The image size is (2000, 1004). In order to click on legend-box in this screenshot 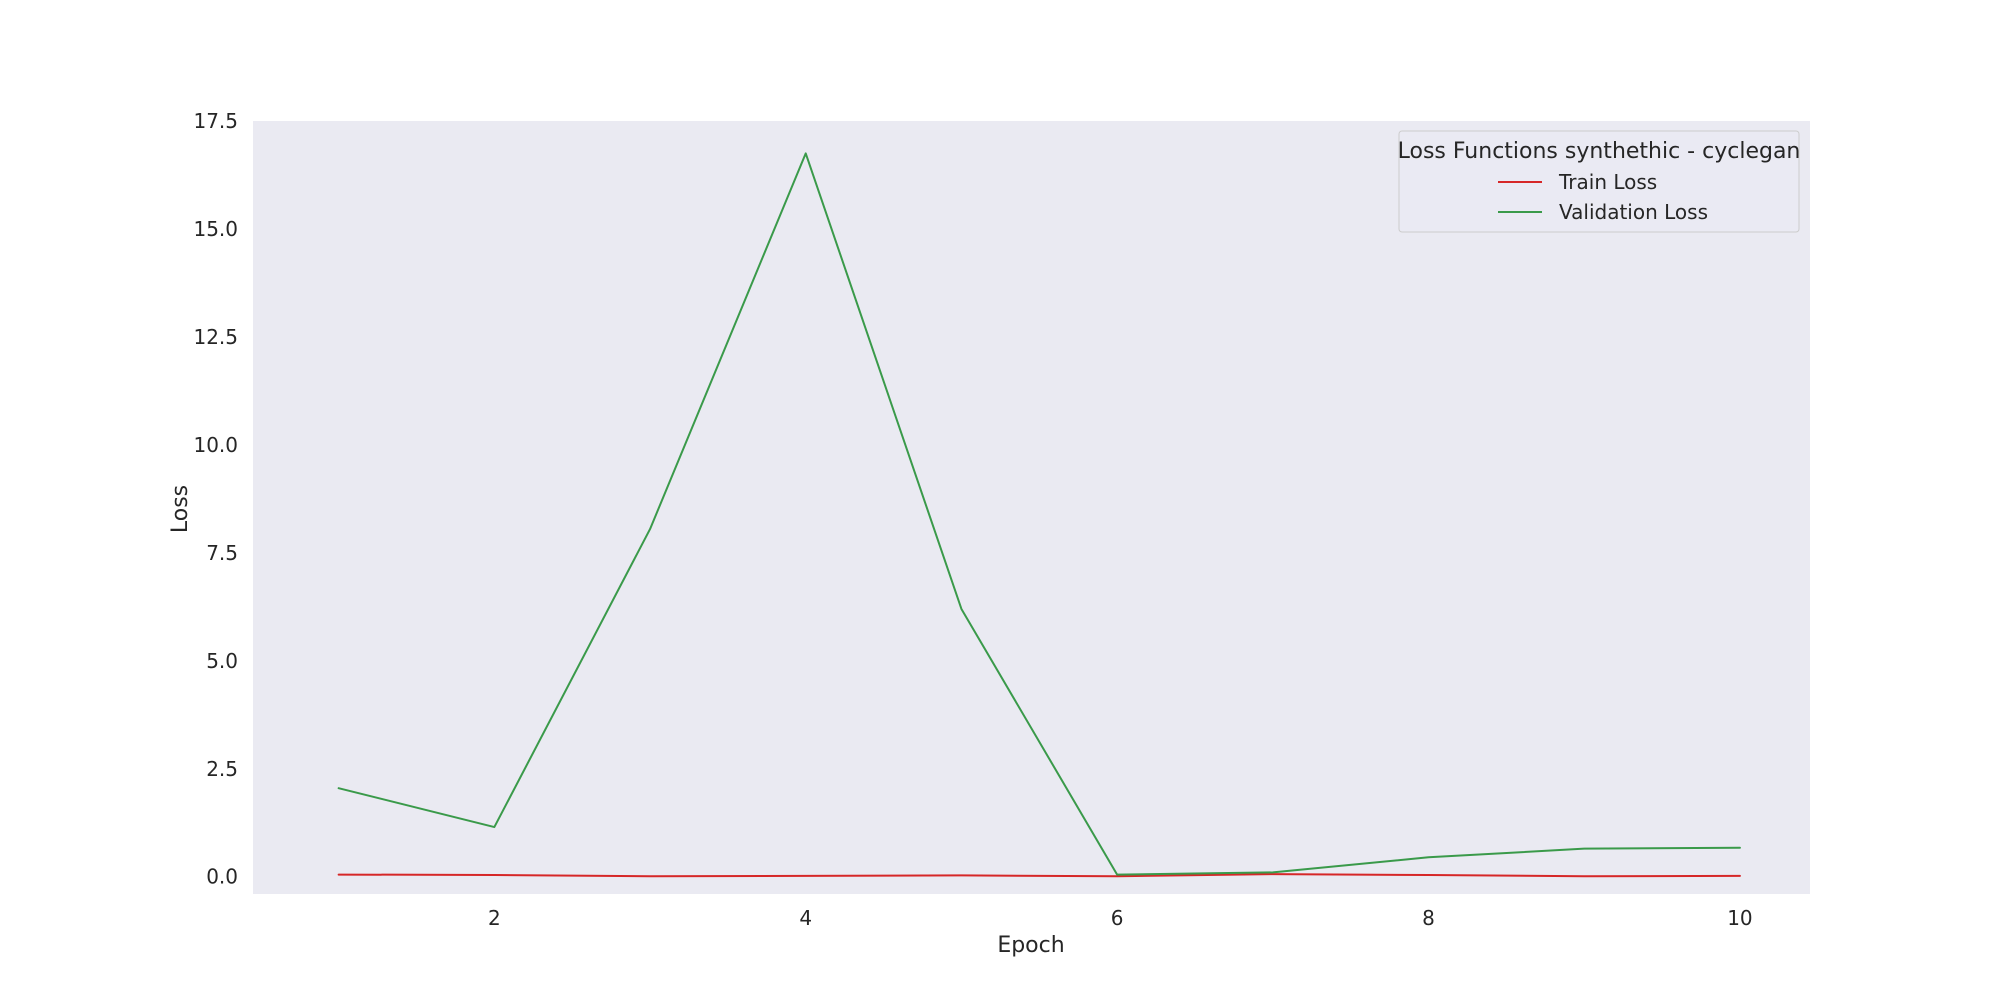, I will do `click(1599, 181)`.